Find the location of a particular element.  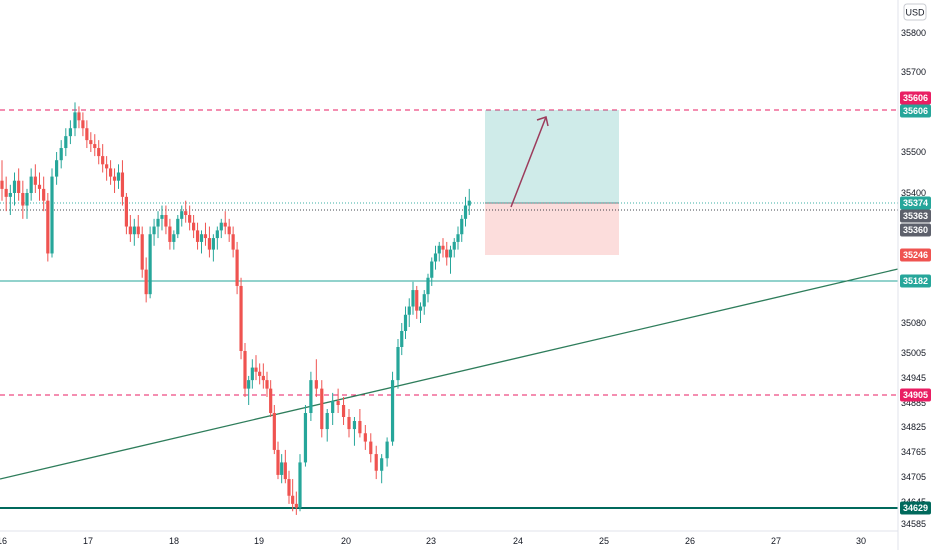

profit-zone is located at coordinates (552, 156).